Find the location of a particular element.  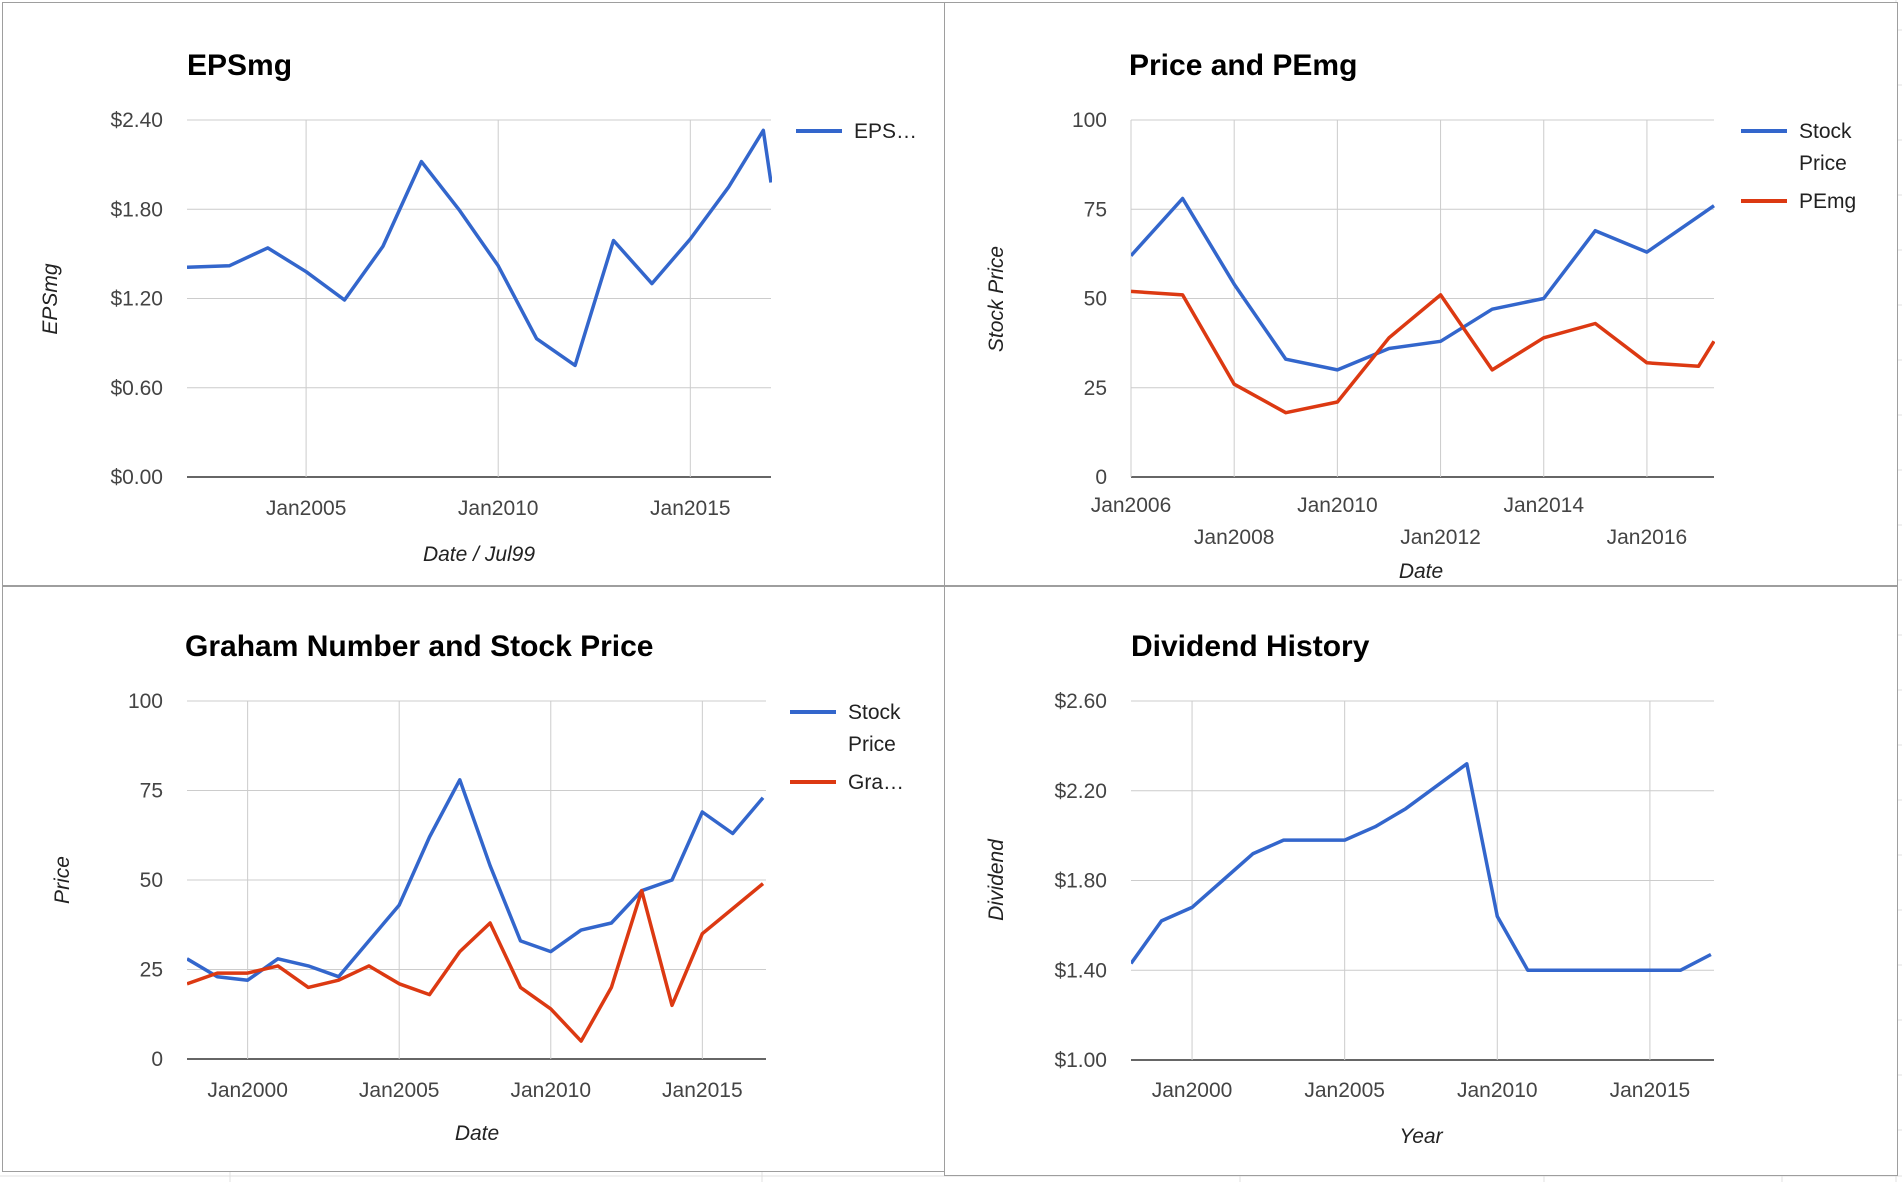

series-line-pemg is located at coordinates (1423, 352).